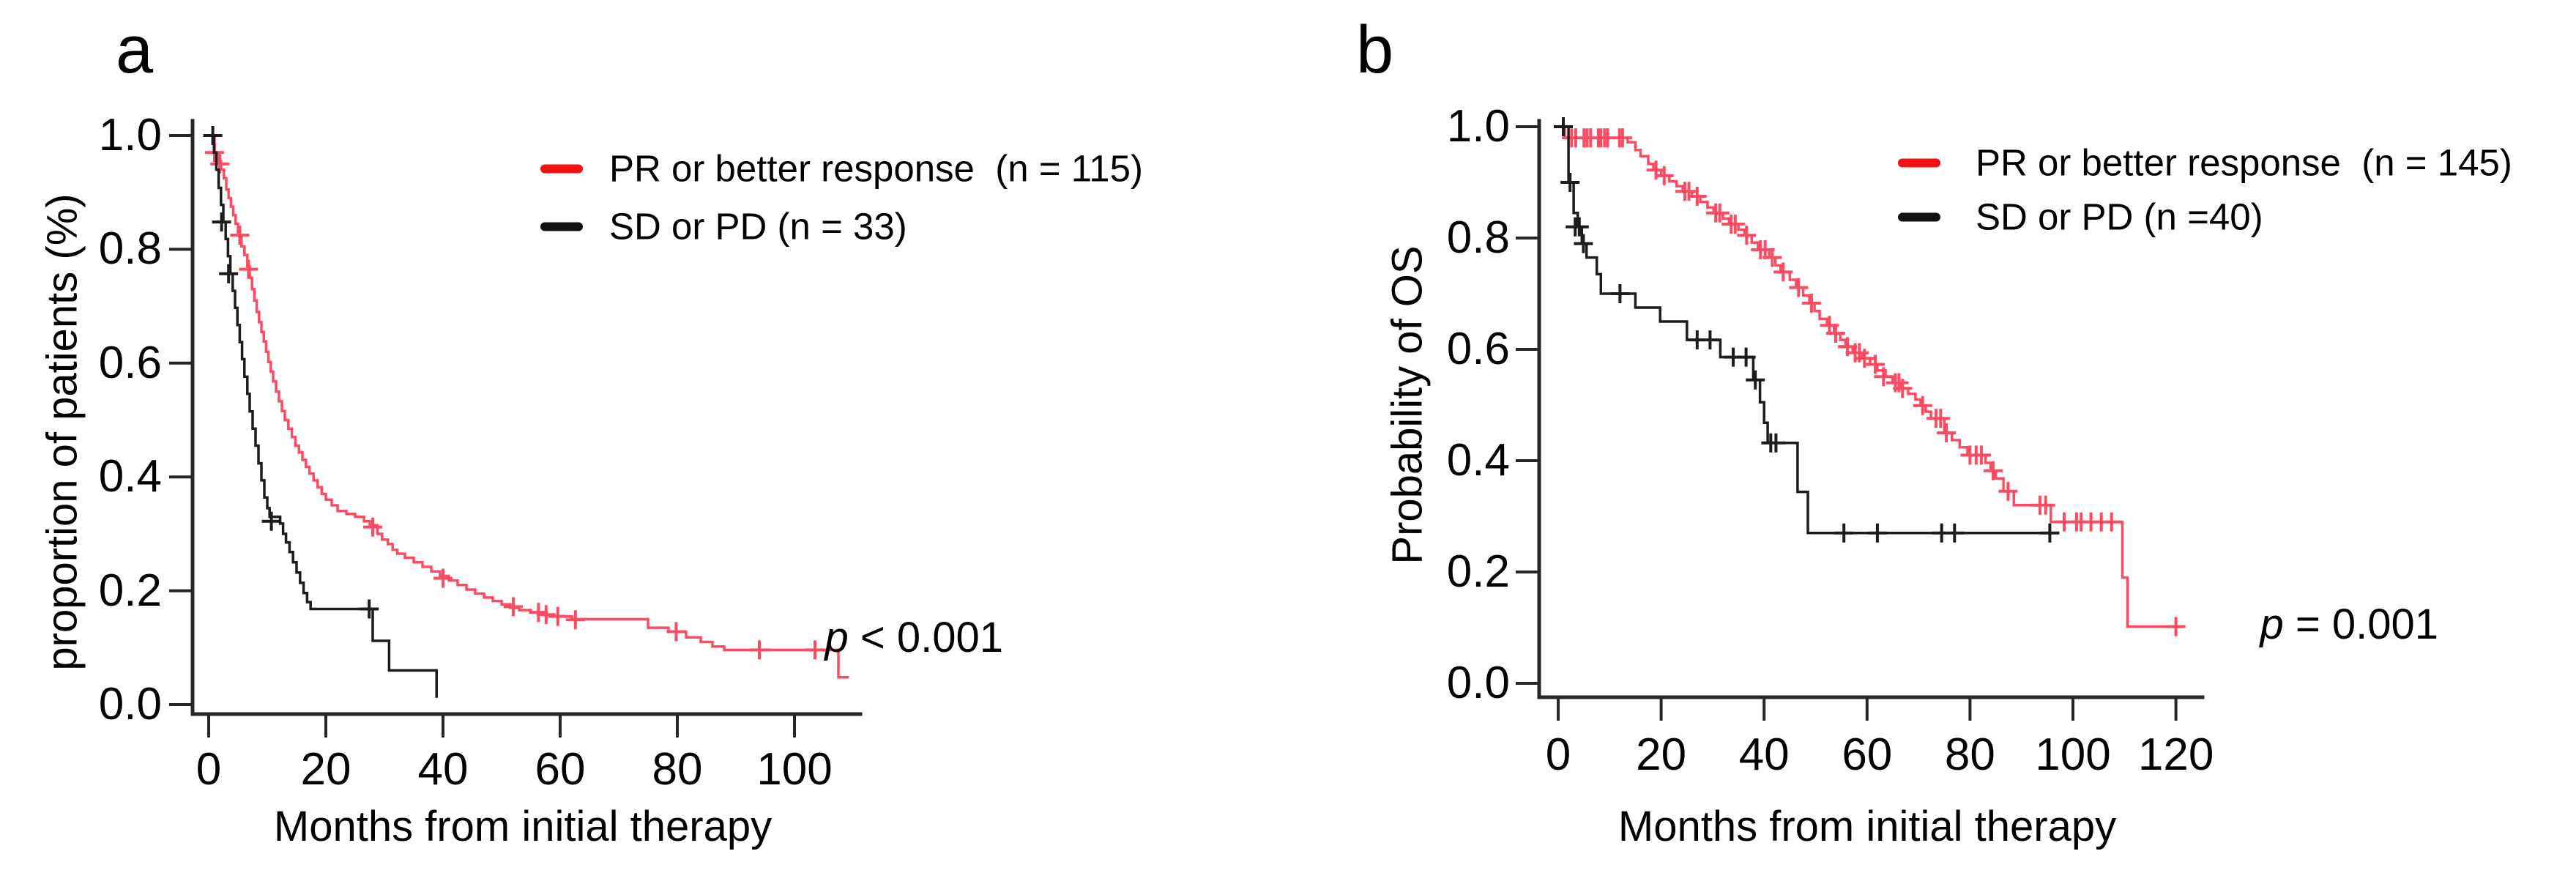 This screenshot has height=873, width=2576. Describe the element at coordinates (523, 826) in the screenshot. I see `panel-a-x-axis-title: Months from initial therapy` at that location.